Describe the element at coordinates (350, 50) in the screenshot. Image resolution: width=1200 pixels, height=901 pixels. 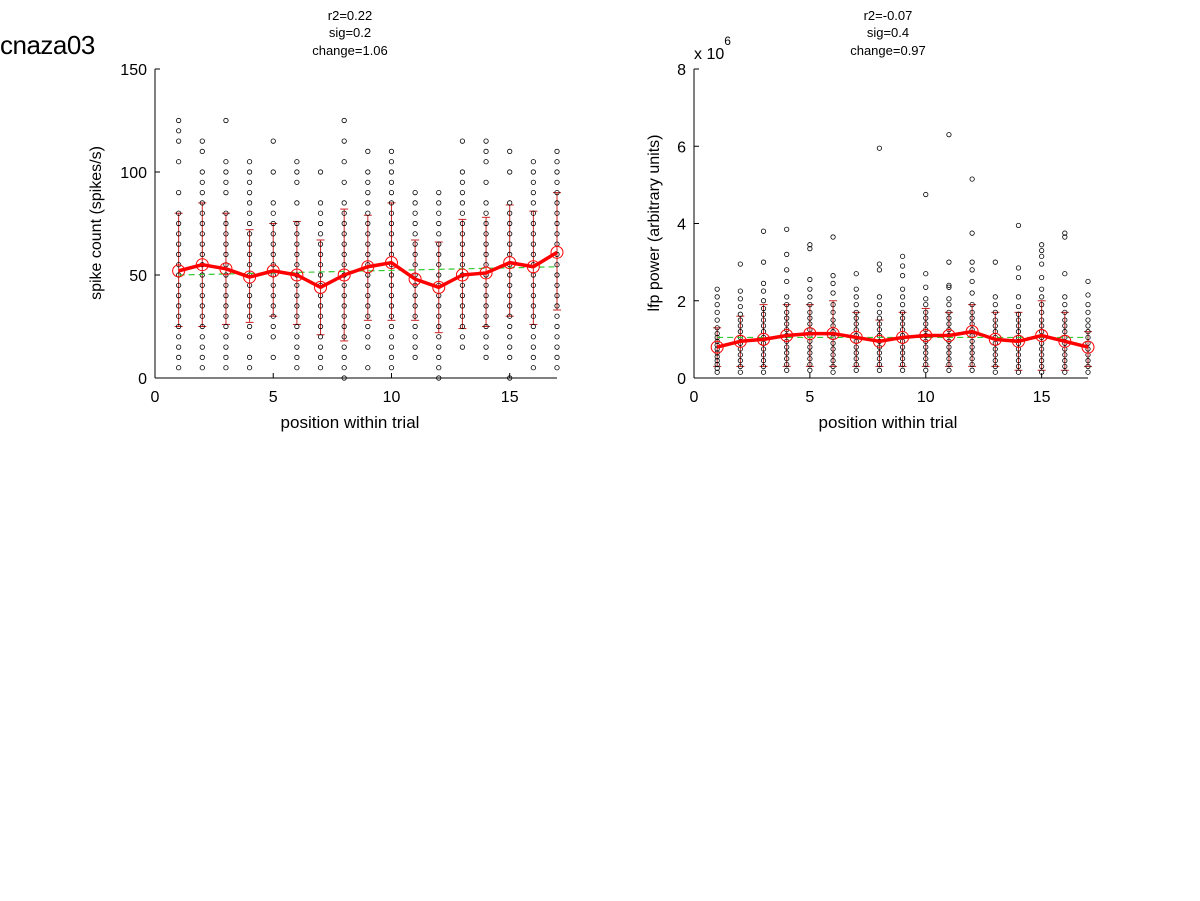
I see `chart-annotation-change: change=1.06` at that location.